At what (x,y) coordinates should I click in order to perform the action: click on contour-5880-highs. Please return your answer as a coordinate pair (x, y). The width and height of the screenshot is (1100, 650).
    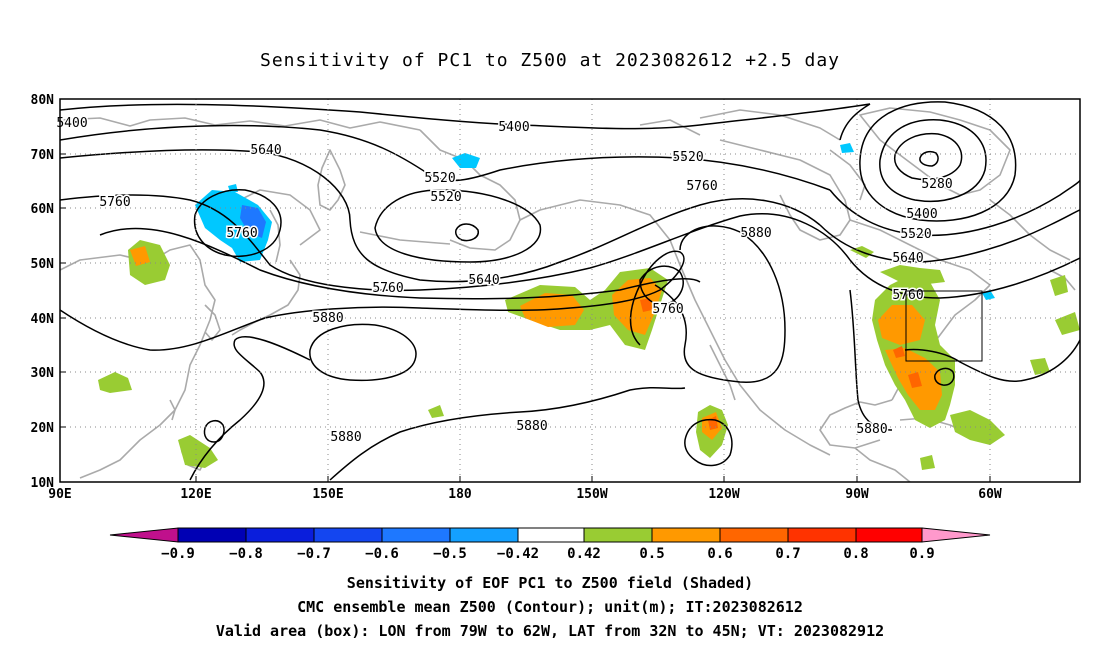
    Looking at the image, I should click on (363, 352).